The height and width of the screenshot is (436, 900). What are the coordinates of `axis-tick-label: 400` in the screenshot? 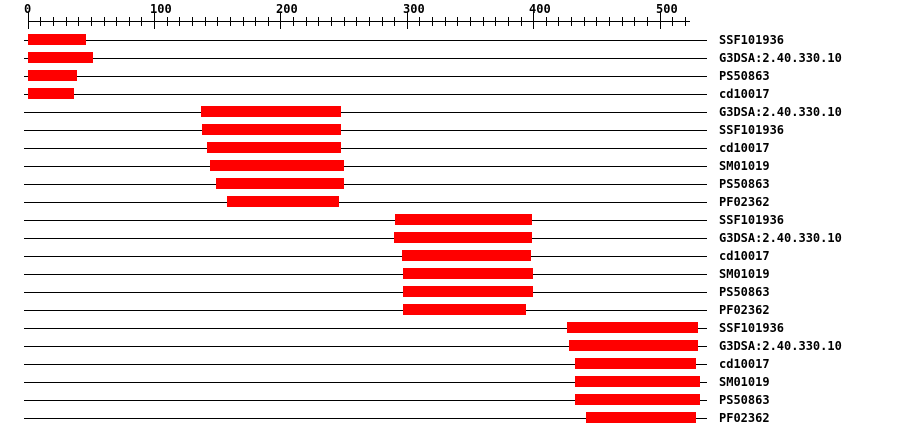 It's located at (540, 9).